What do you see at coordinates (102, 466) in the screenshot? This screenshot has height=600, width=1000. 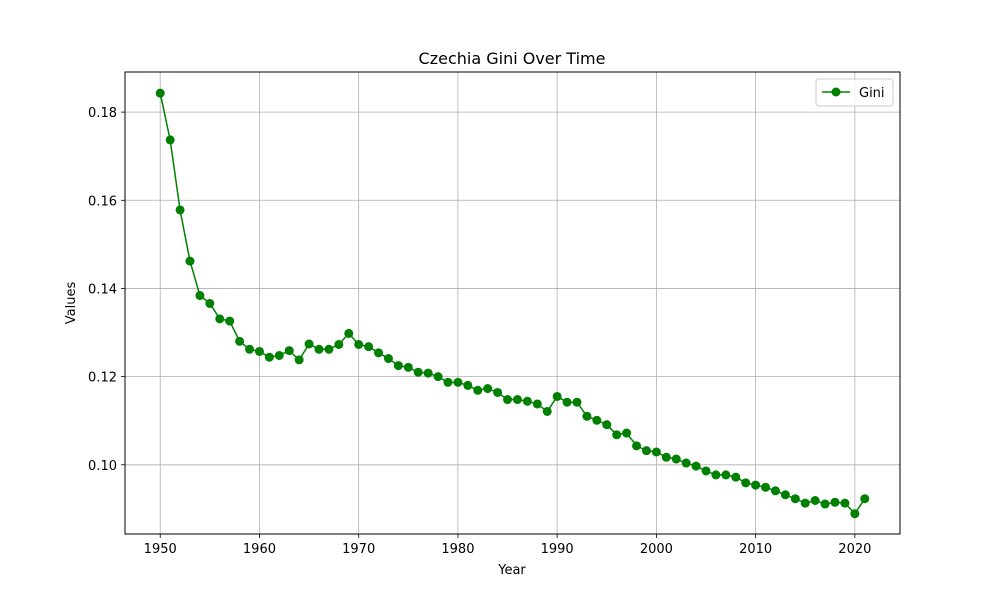 I see `y-tick-label: 0.10` at bounding box center [102, 466].